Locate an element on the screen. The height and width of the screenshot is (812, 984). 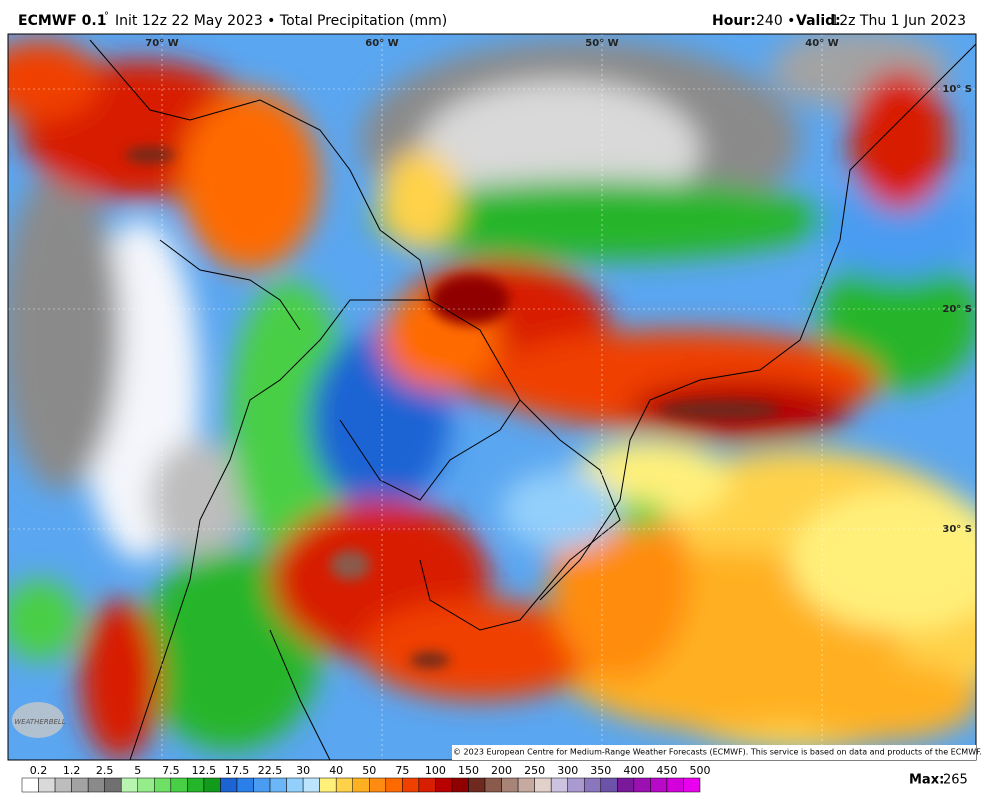
max-value: 265 is located at coordinates (955, 780).